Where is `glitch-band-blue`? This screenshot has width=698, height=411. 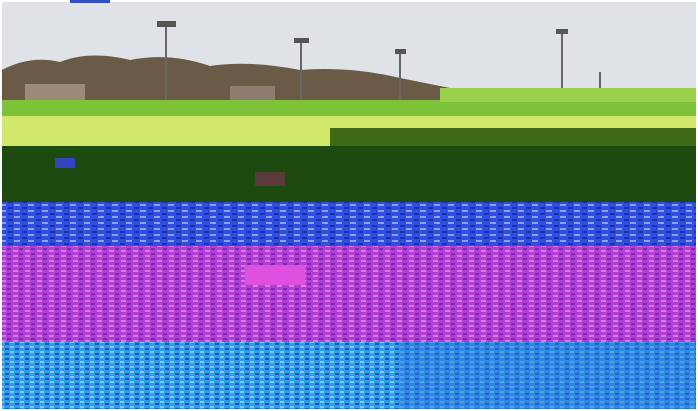
glitch-band-blue is located at coordinates (349, 224).